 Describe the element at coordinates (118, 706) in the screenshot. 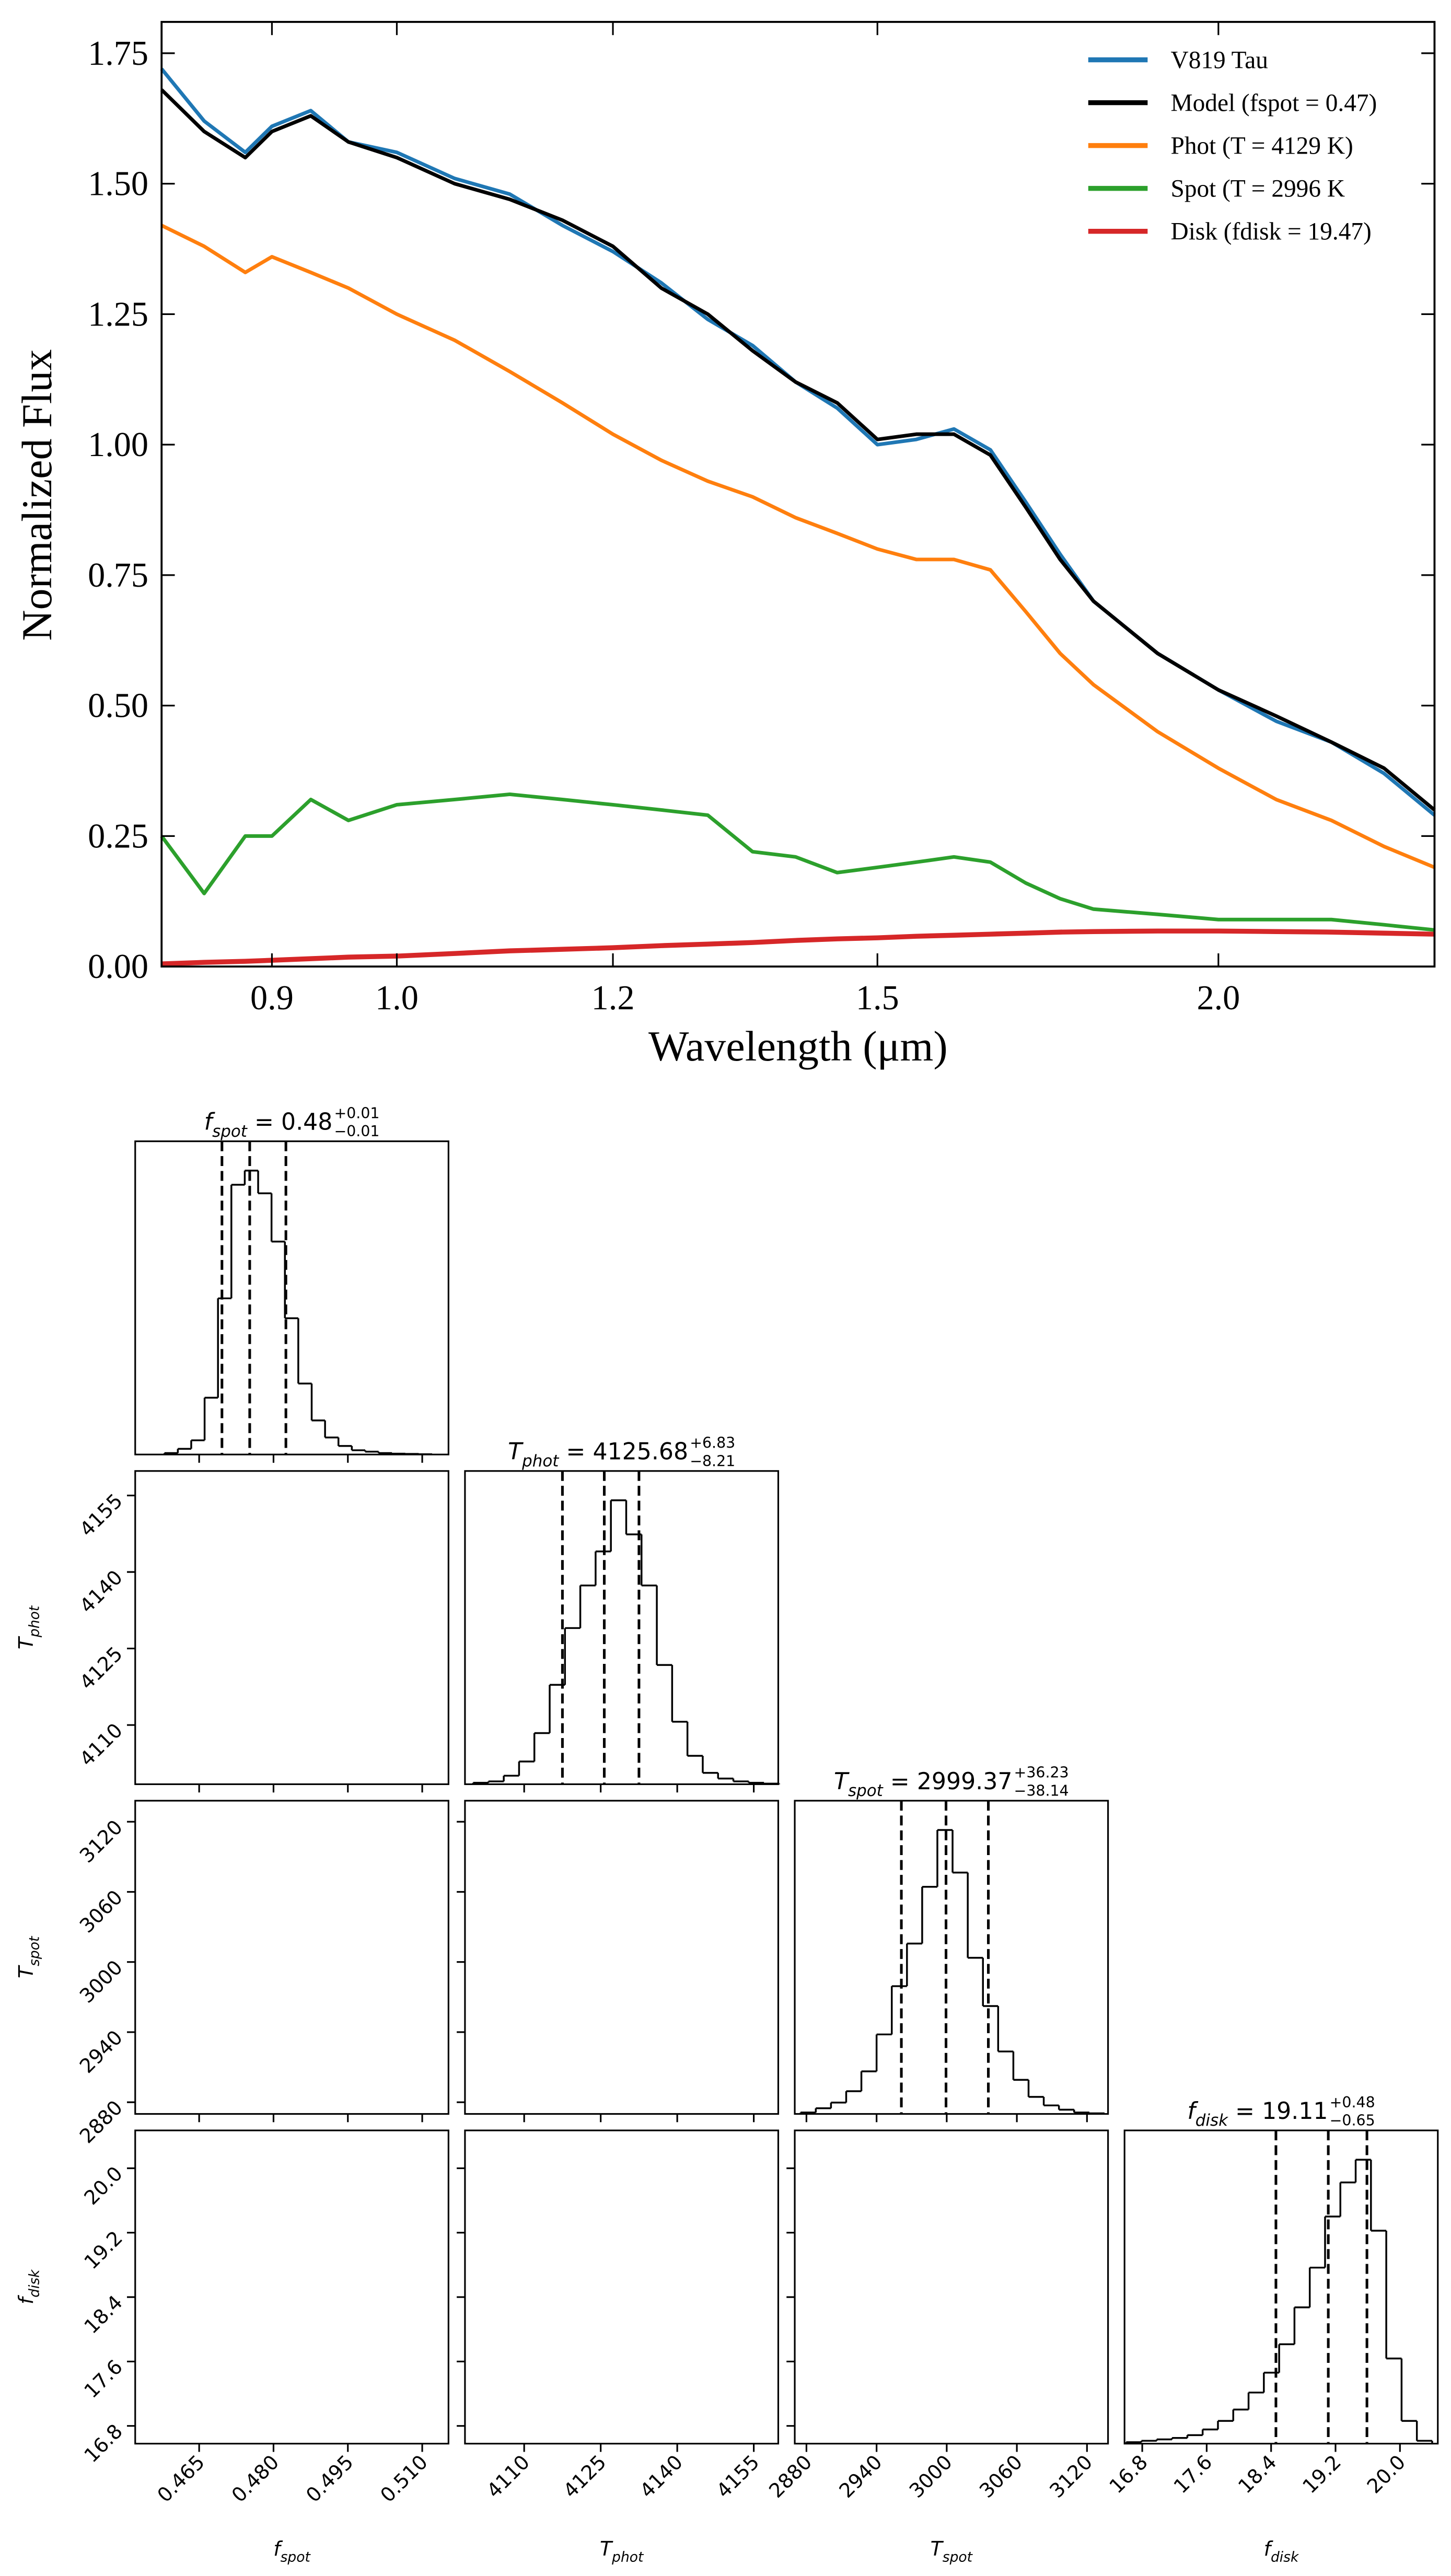

I see `y-tick-label: 0.50` at that location.